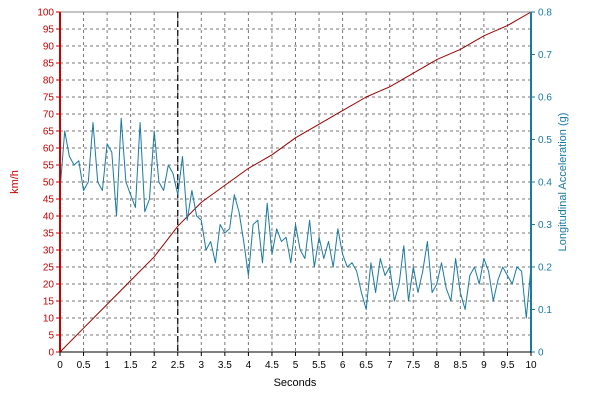  I want to click on x-axis-label: Seconds, so click(295, 383).